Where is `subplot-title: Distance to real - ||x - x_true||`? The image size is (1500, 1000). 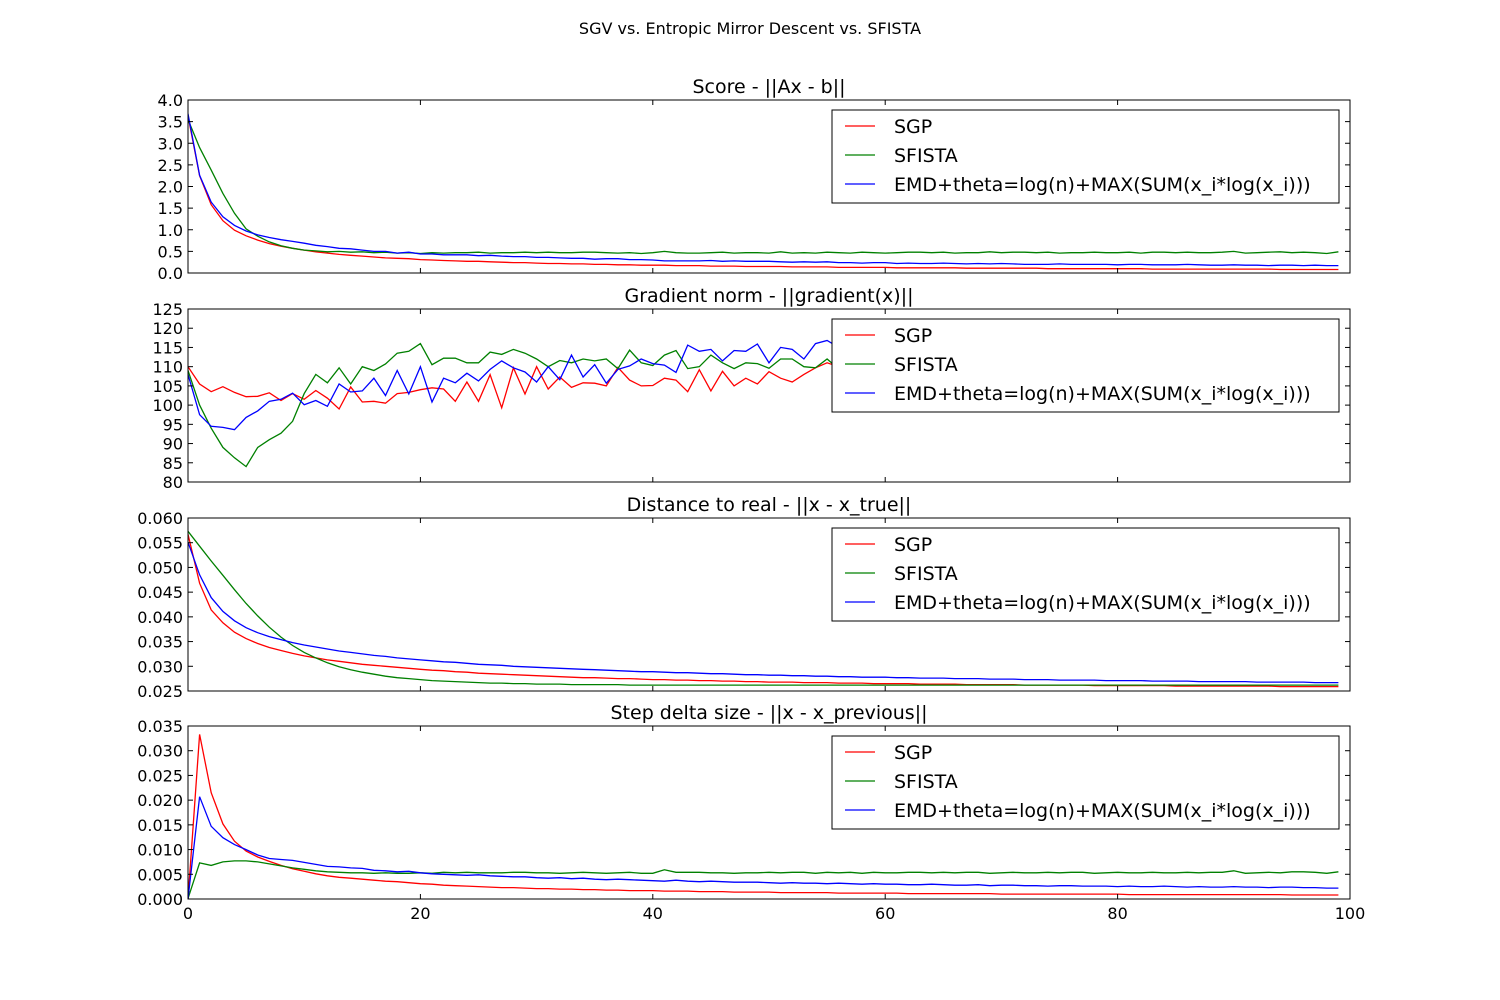 subplot-title: Distance to real - ||x - x_true|| is located at coordinates (769, 505).